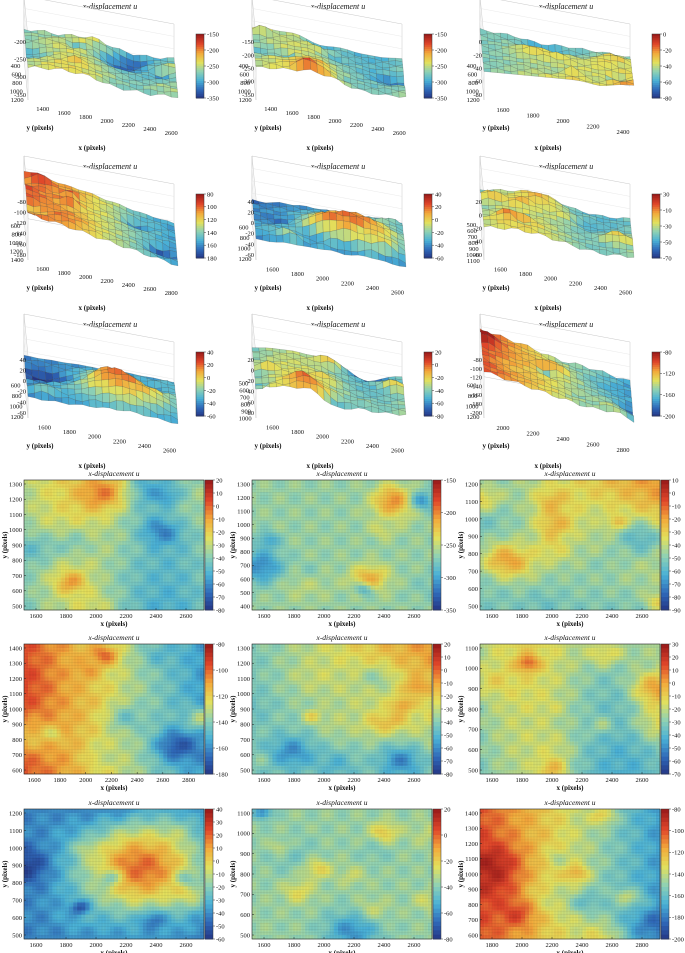 This screenshot has height=953, width=685. Describe the element at coordinates (670, 709) in the screenshot. I see `colorbar: 30 20 10 0 -10 -20 -30 -40 -50 -60 -70` at that location.